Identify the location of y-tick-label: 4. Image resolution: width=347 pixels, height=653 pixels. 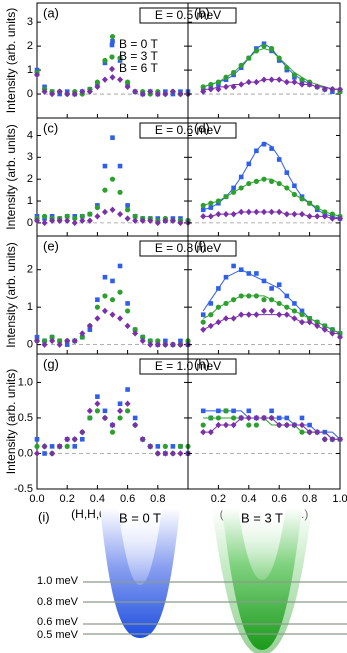
(30, 135).